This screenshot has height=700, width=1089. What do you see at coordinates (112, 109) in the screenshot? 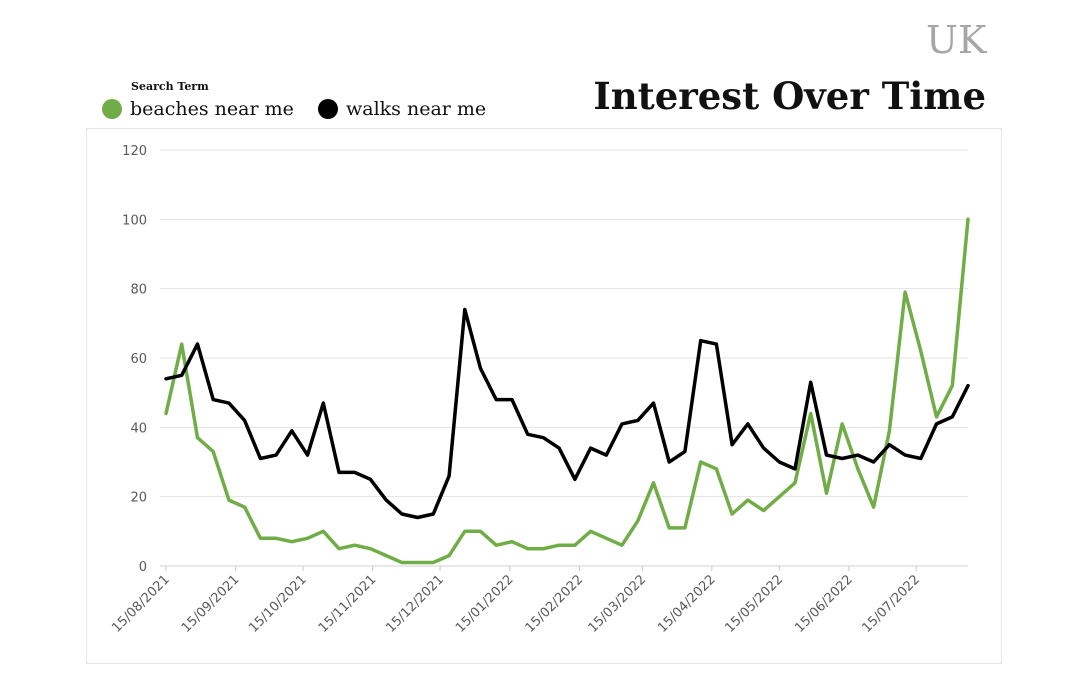
I see `legend-dot-beaches-icon` at bounding box center [112, 109].